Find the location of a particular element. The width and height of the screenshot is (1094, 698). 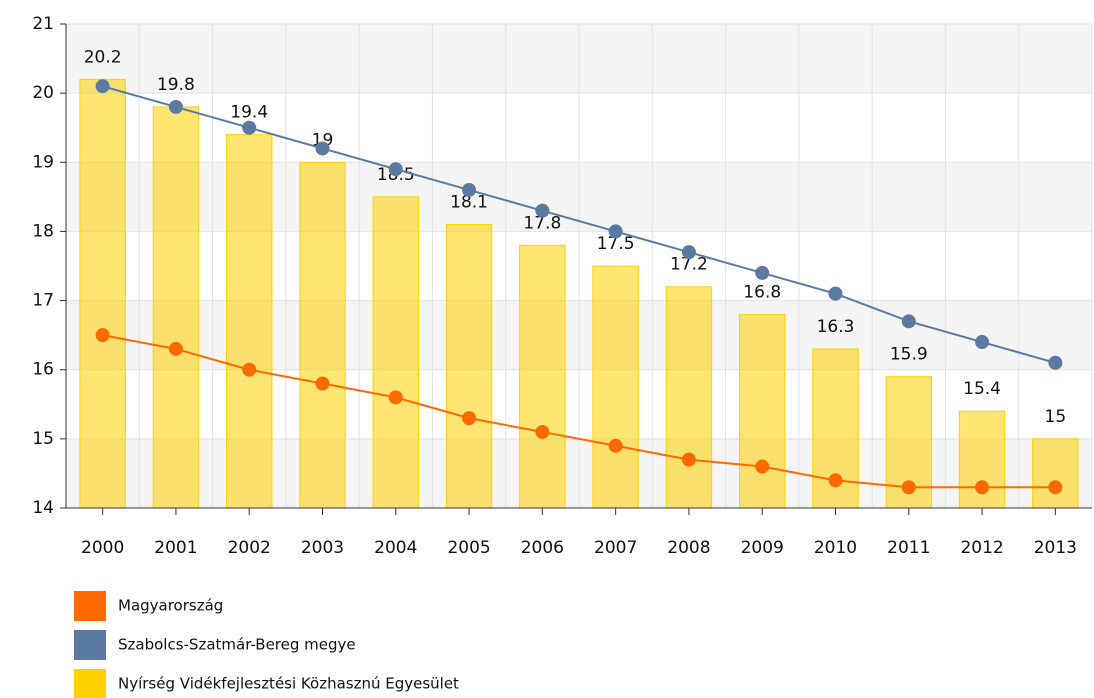

data-label: 19.8 is located at coordinates (176, 85).